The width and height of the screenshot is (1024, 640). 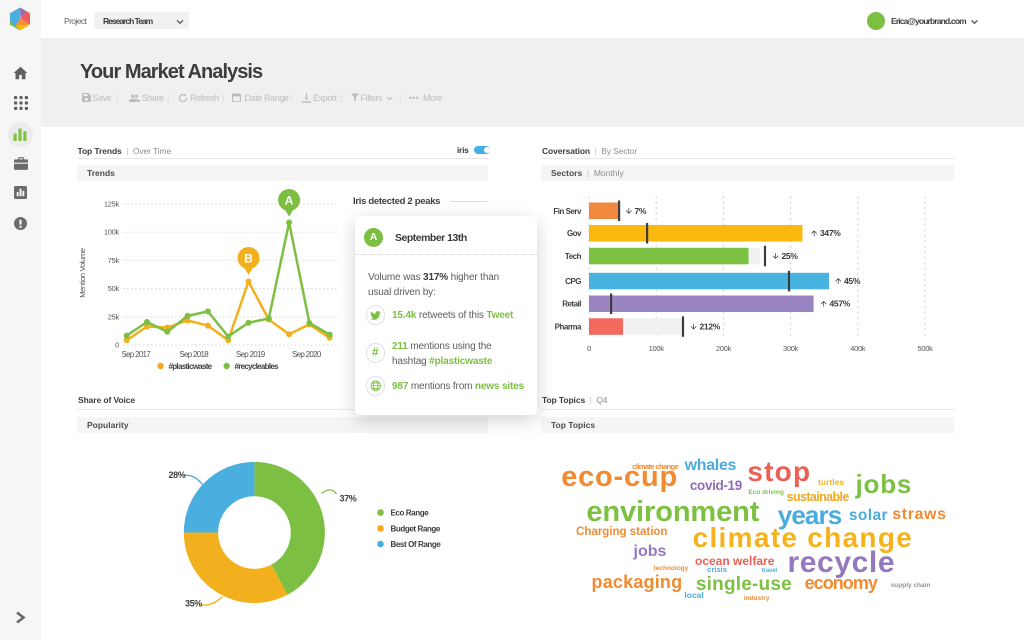 I want to click on svg-text: 212%, so click(x=710, y=327).